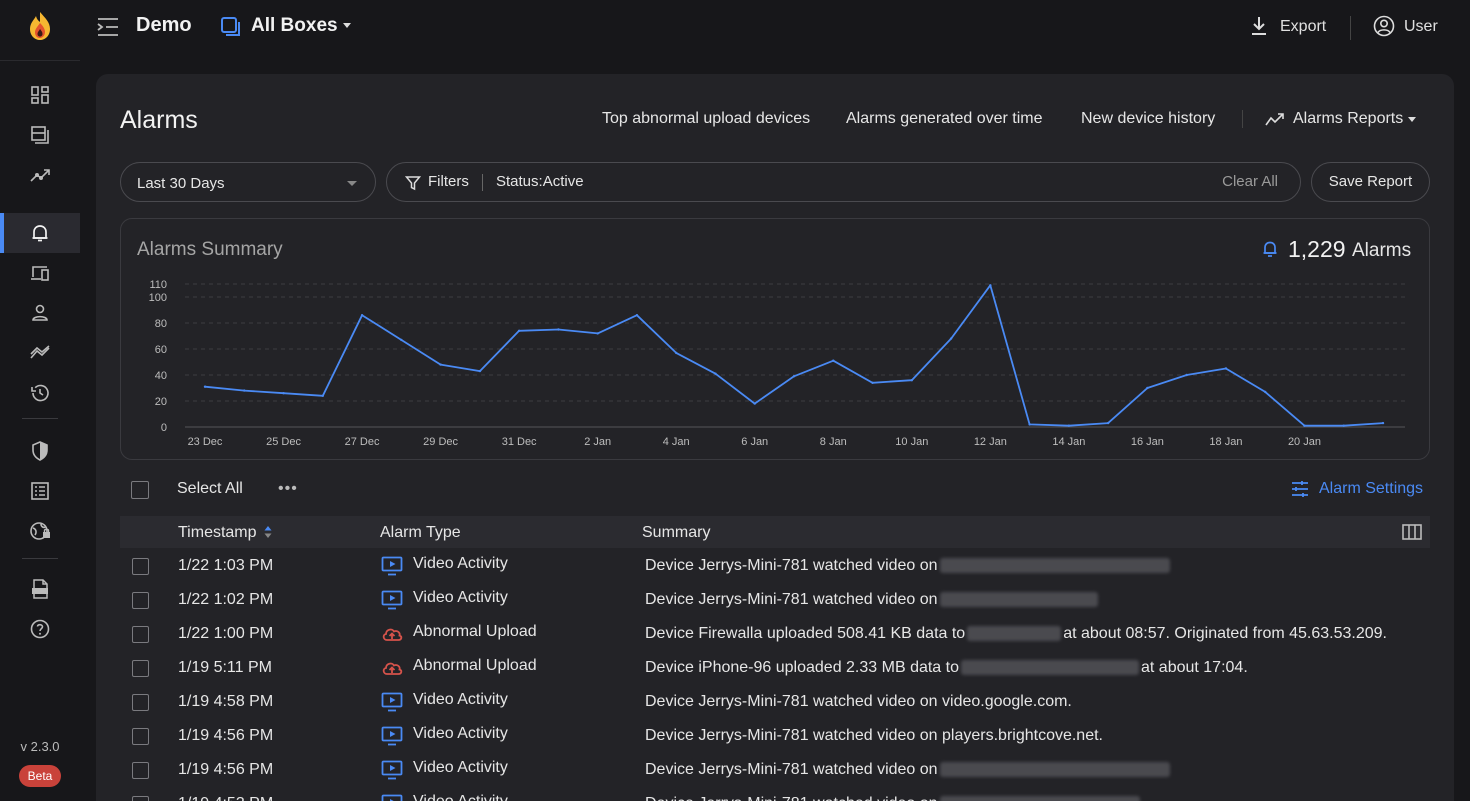  I want to click on sidebar-item-logs, so click(40, 491).